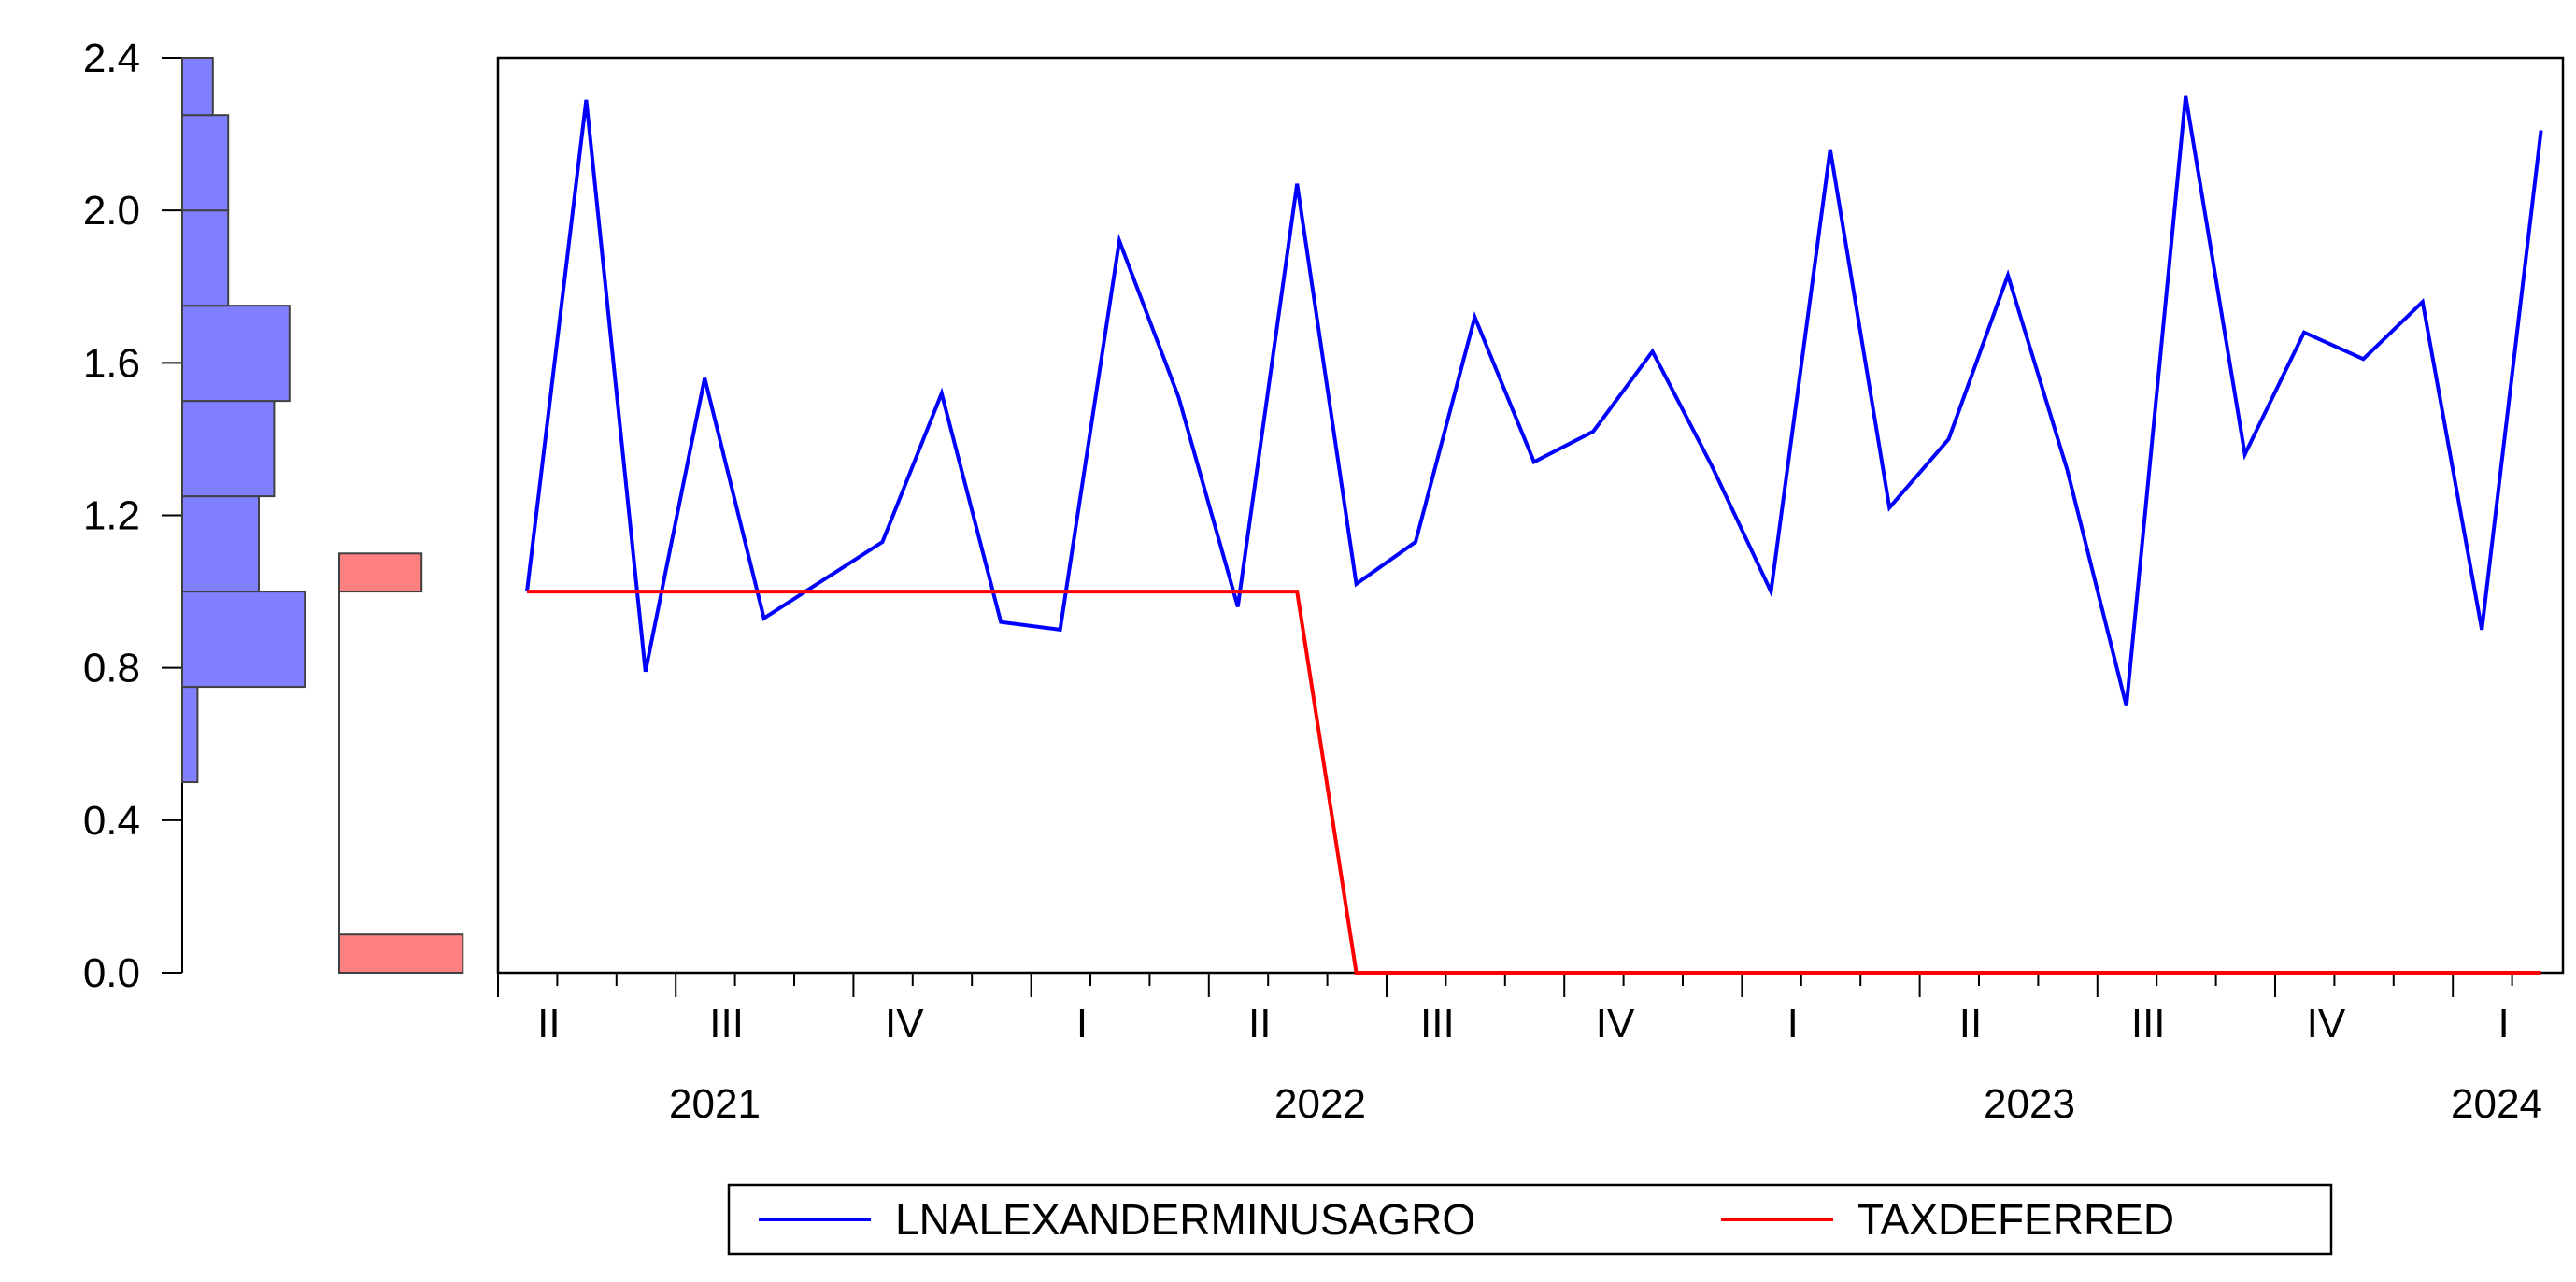 This screenshot has height=1282, width=2576. What do you see at coordinates (111, 973) in the screenshot?
I see `y-tick-label: 0.0` at bounding box center [111, 973].